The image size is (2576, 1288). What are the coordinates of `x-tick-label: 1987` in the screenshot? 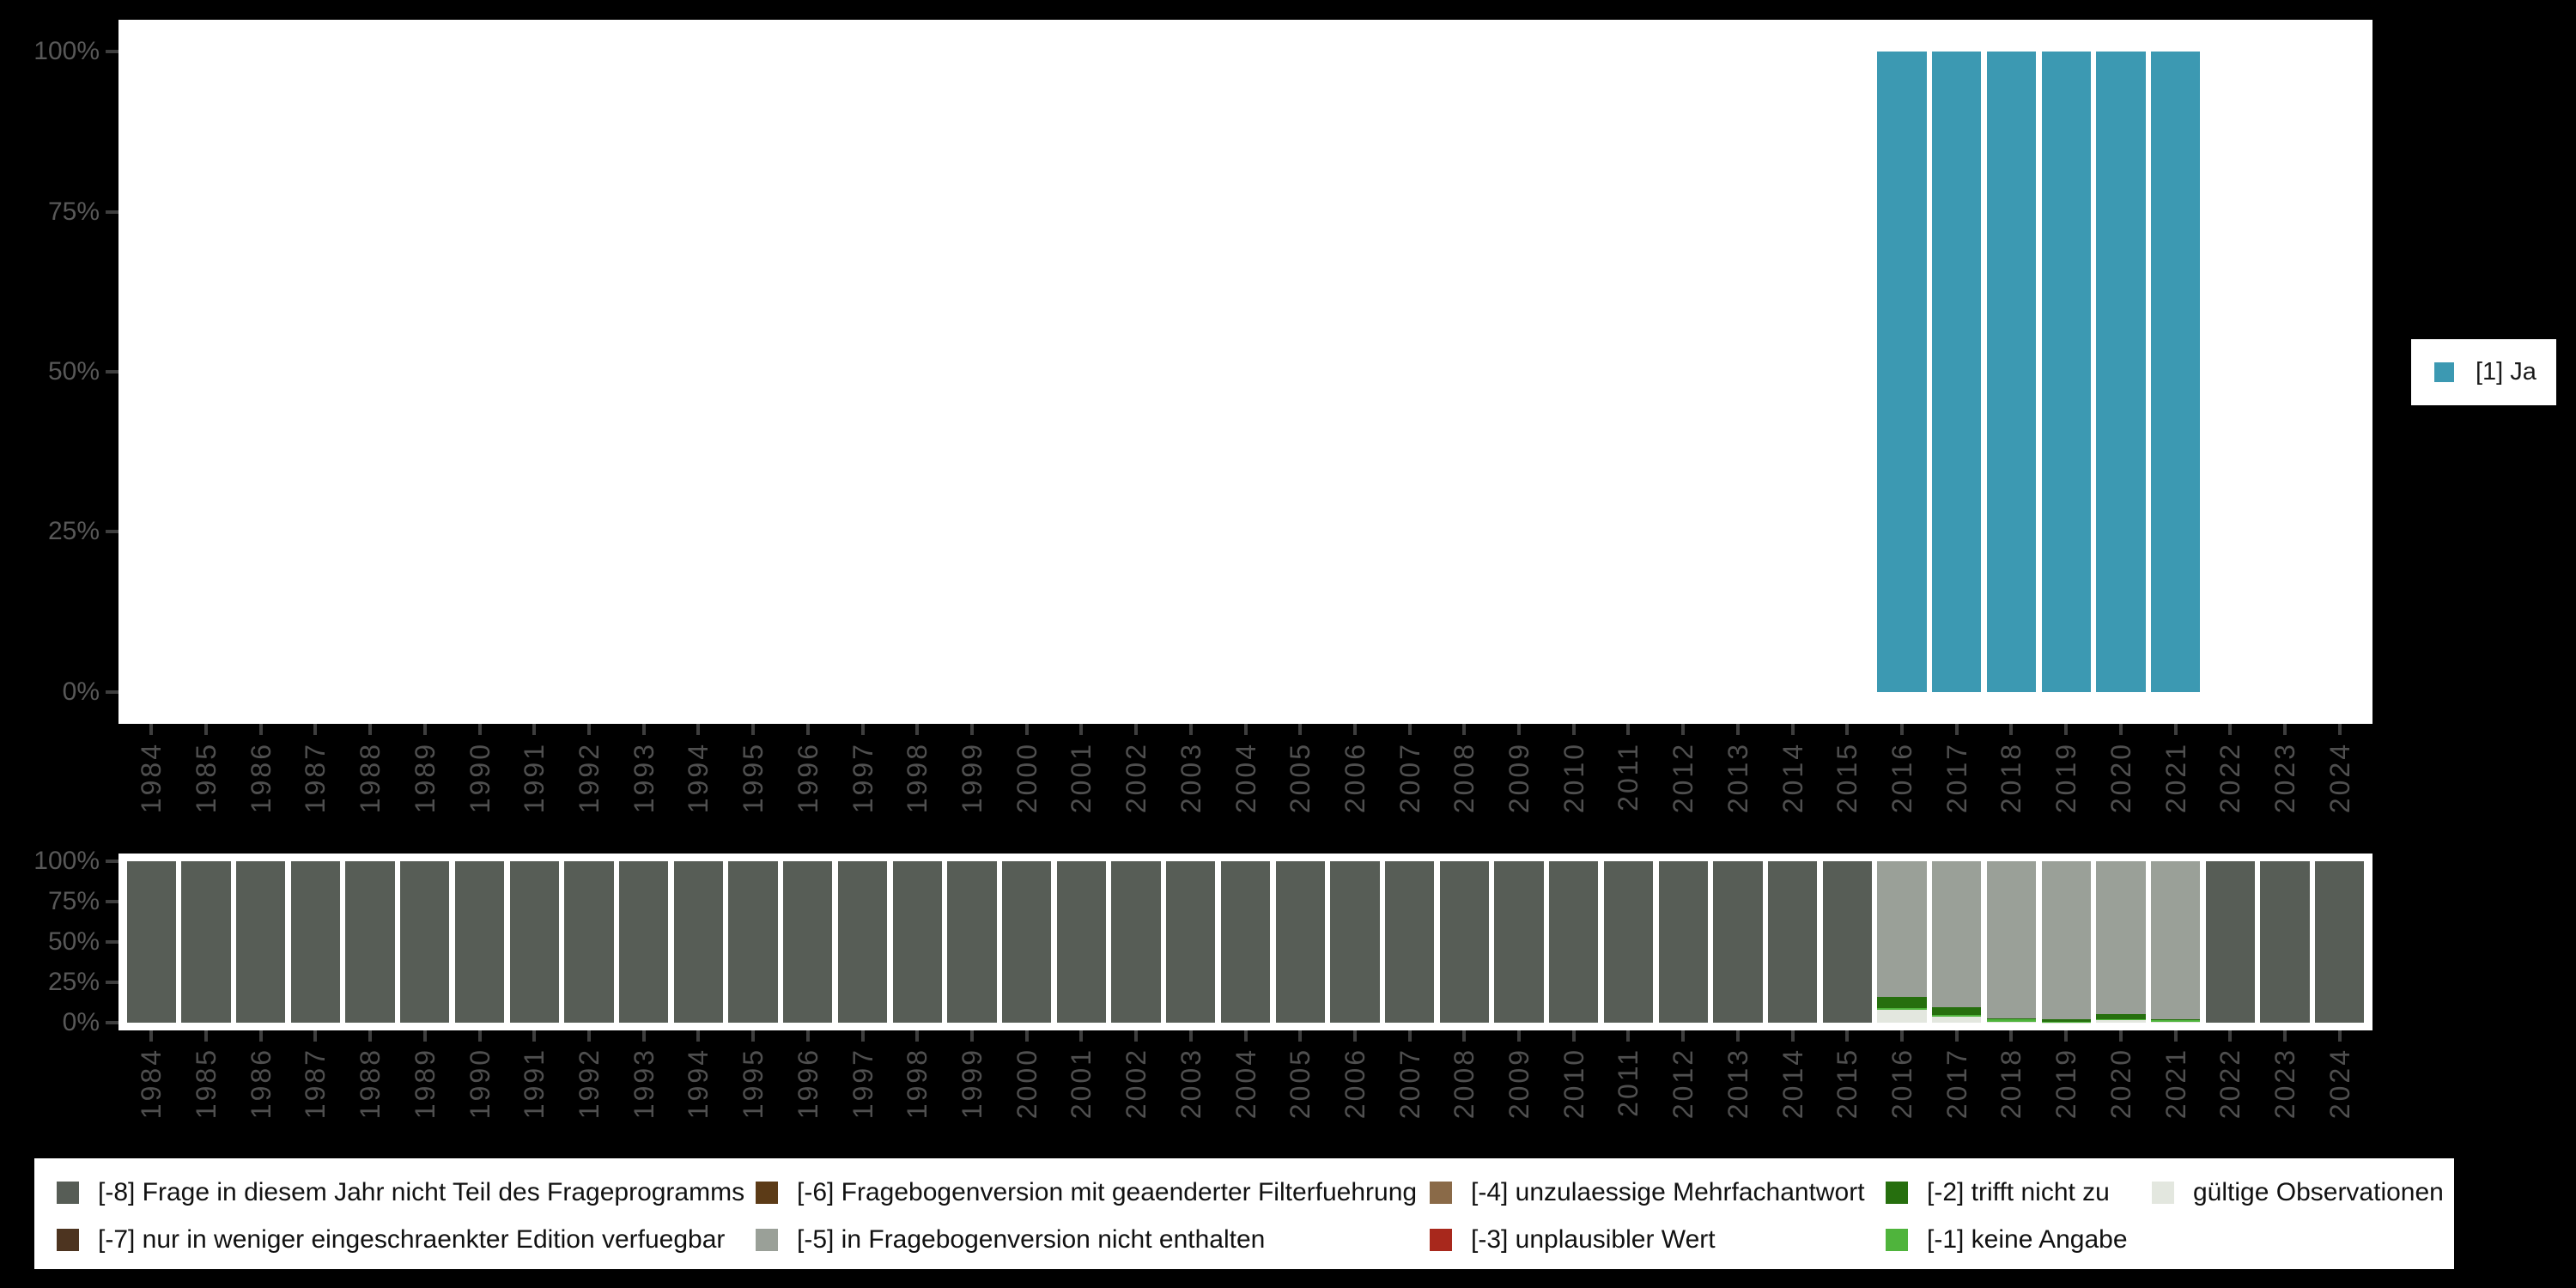 It's located at (315, 1084).